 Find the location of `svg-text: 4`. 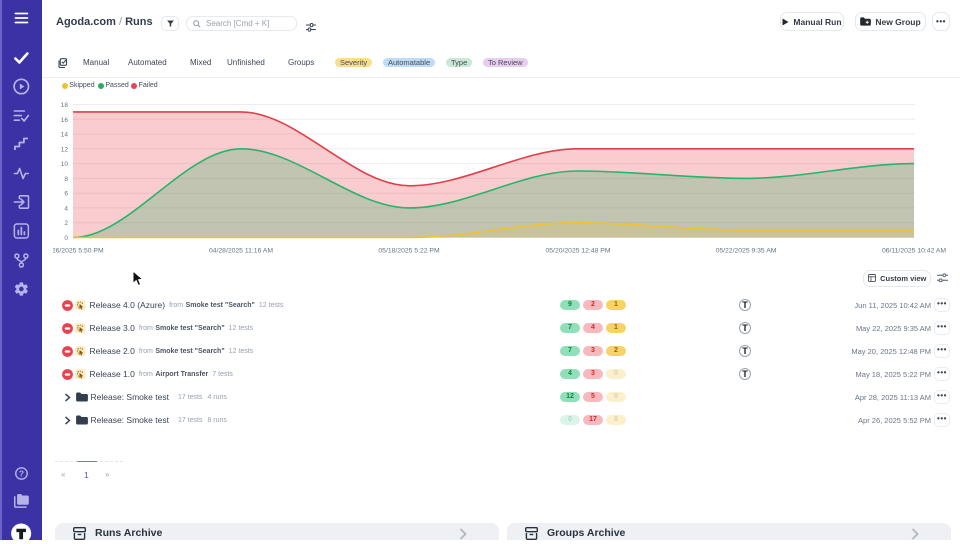

svg-text: 4 is located at coordinates (66, 208).